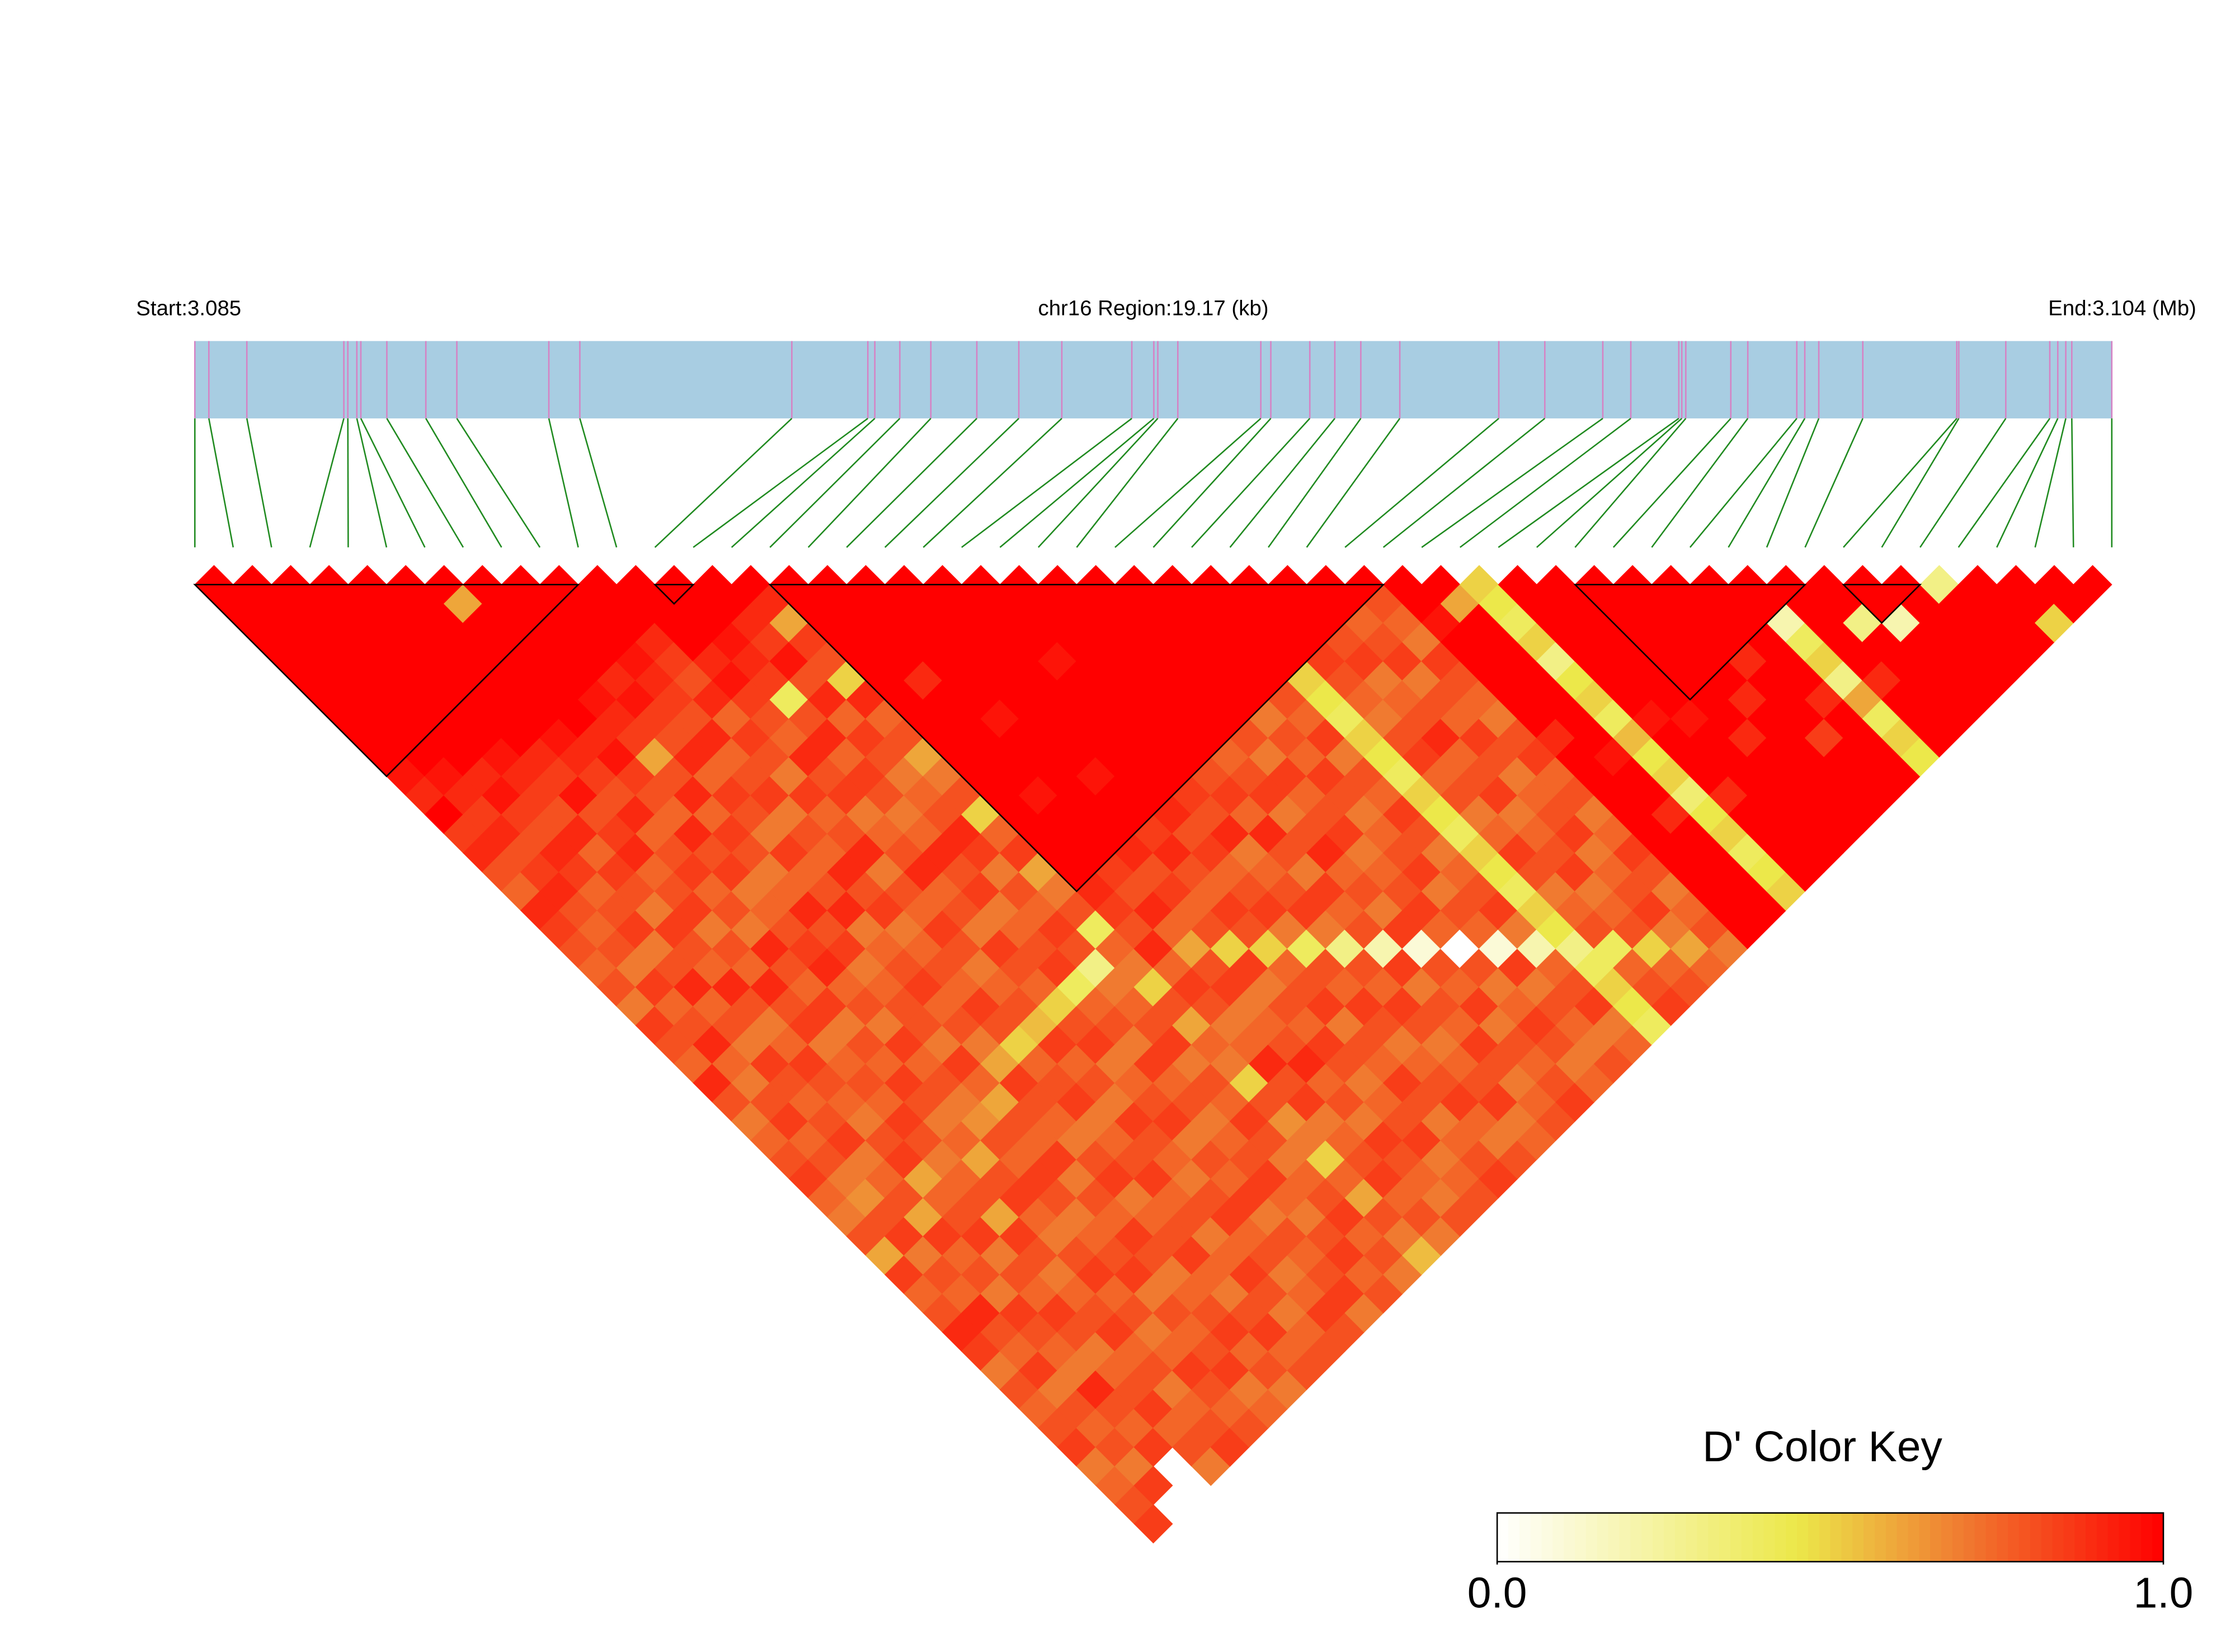 The image size is (2235, 1652). Describe the element at coordinates (1497, 1593) in the screenshot. I see `color-key-tick-label: 0.0` at that location.